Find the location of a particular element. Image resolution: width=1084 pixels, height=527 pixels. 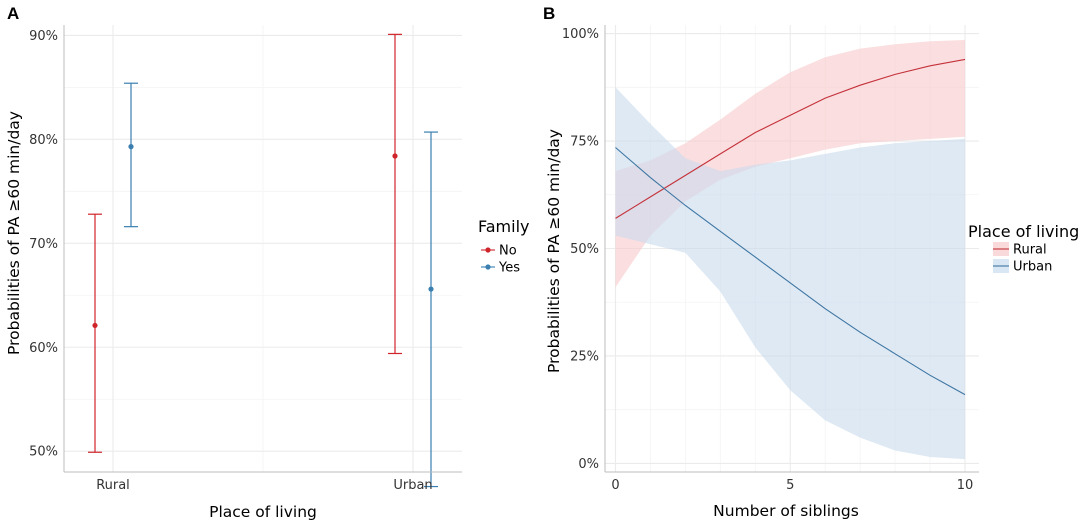

panel-label-a: A is located at coordinates (13, 13).